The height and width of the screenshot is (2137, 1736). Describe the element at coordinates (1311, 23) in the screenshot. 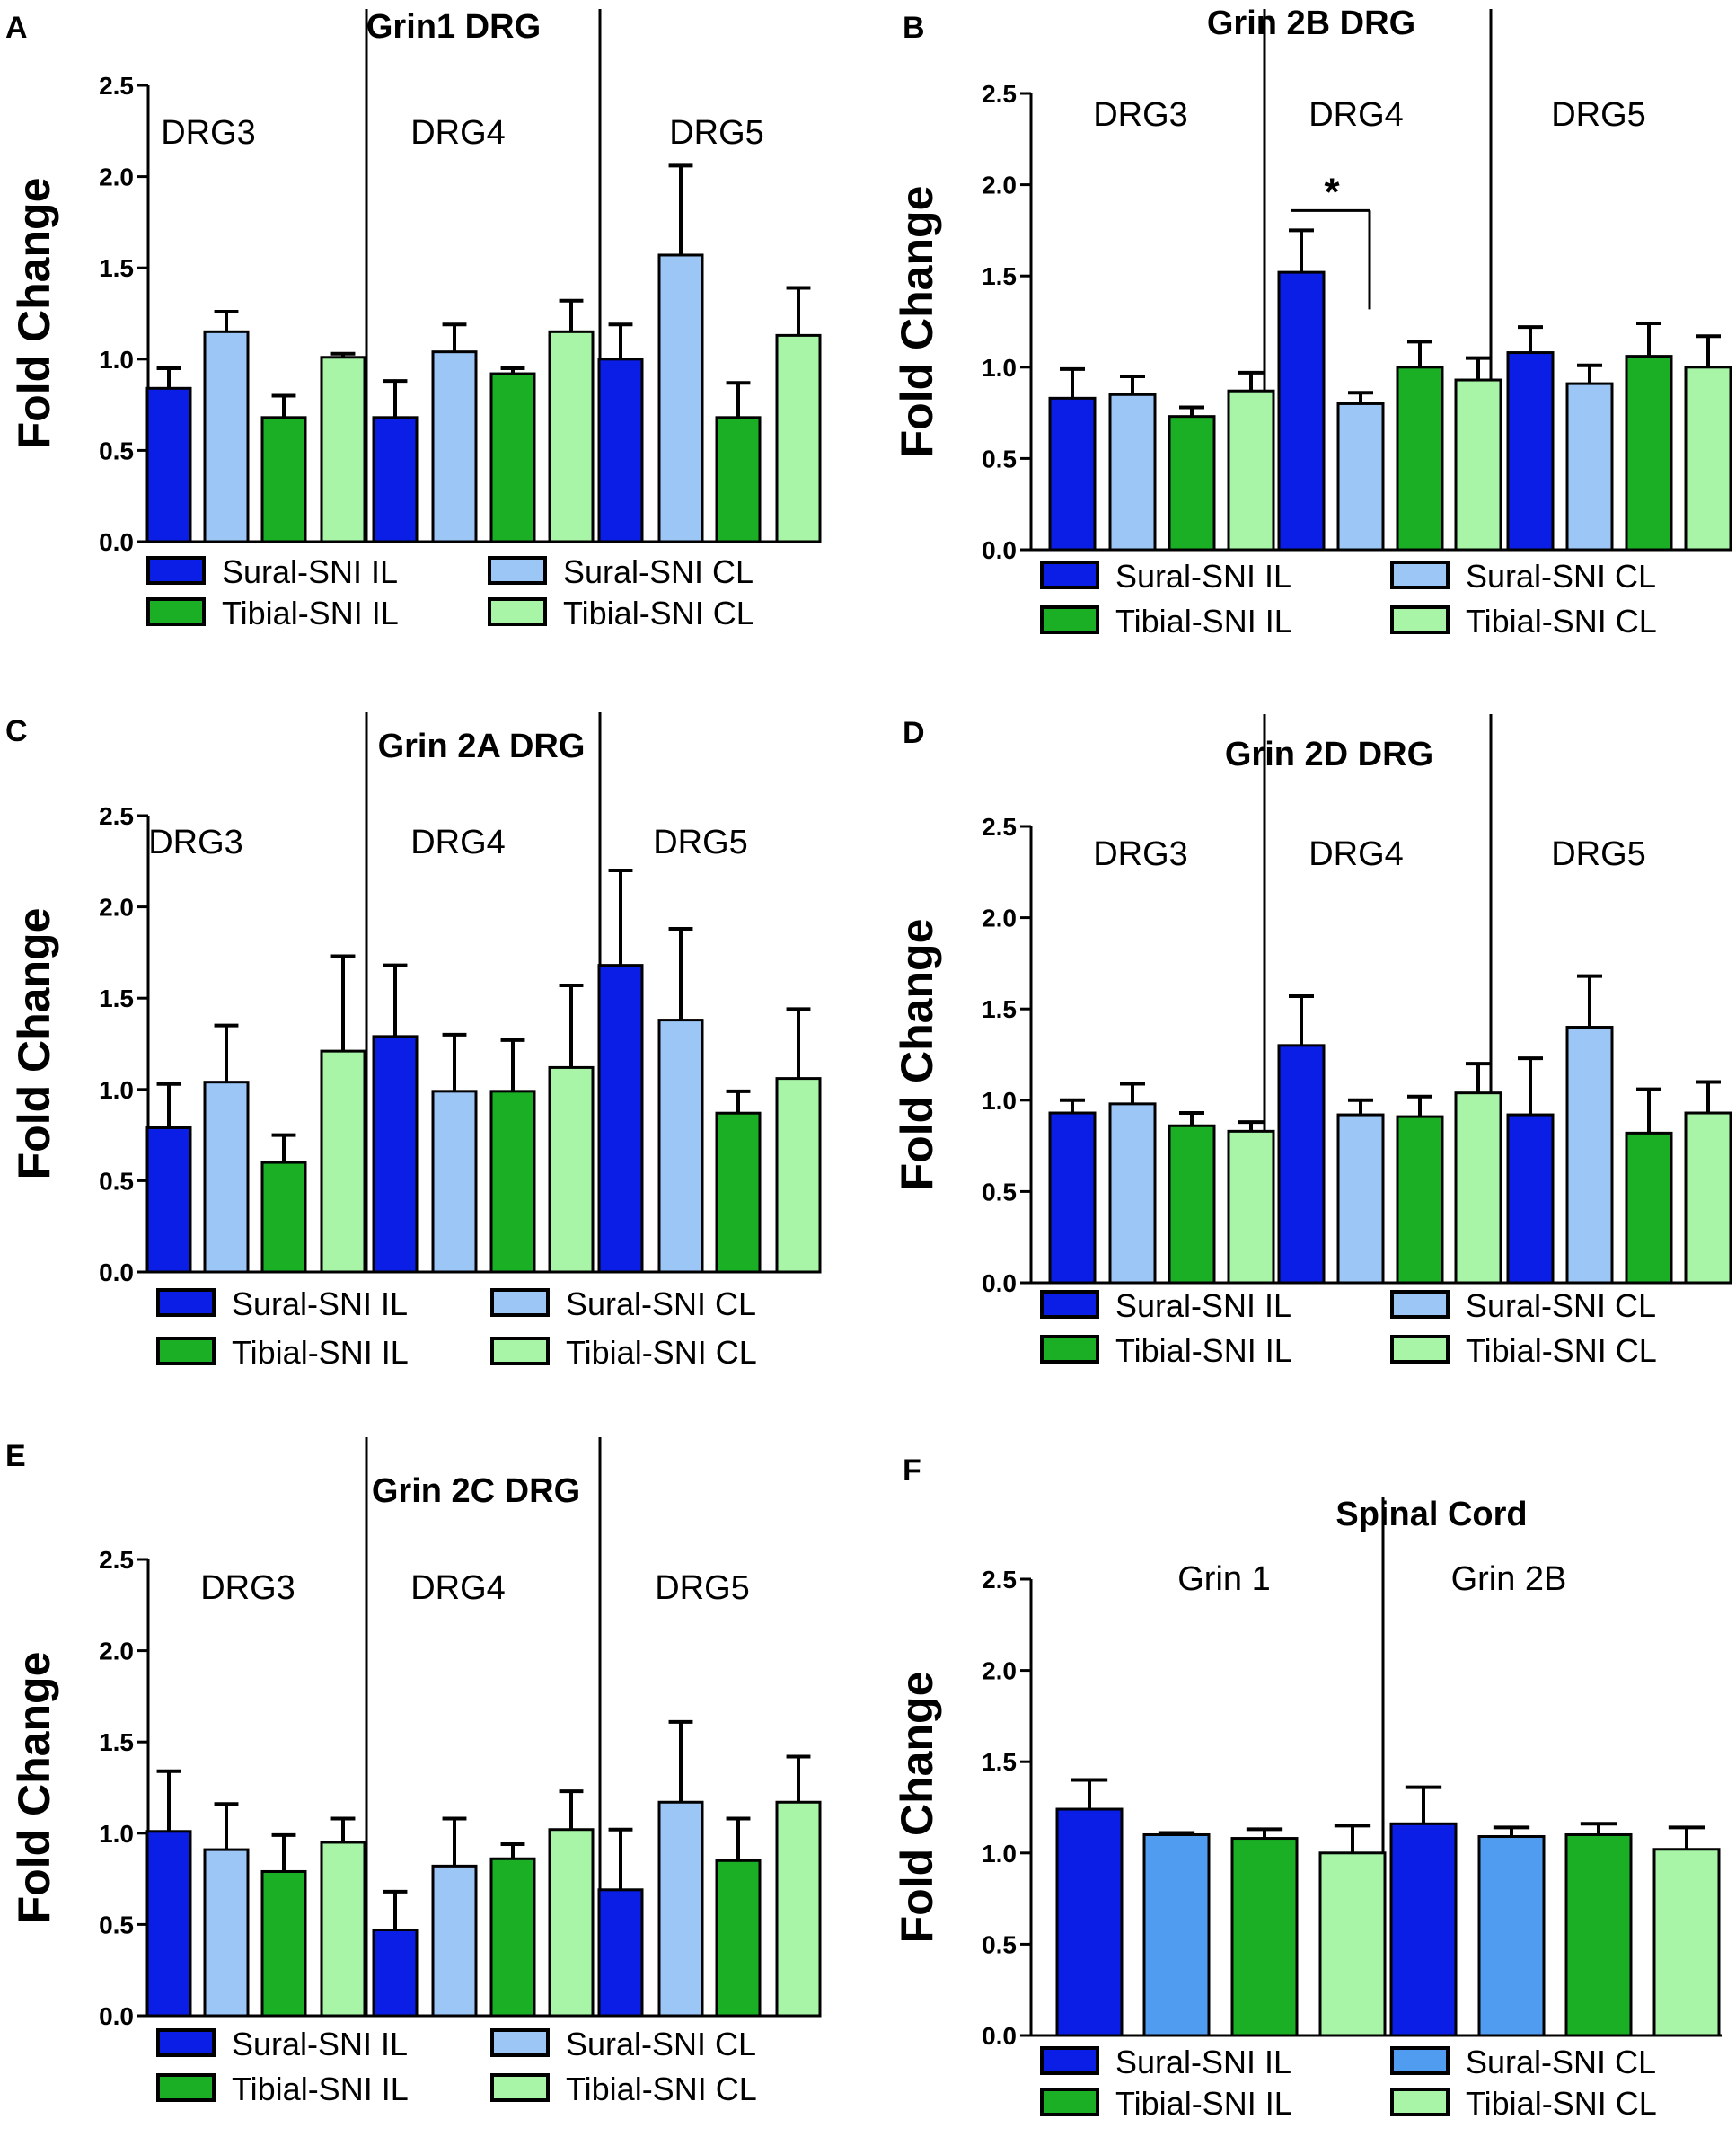

I see `chart-title: Grin 2B DRG` at that location.